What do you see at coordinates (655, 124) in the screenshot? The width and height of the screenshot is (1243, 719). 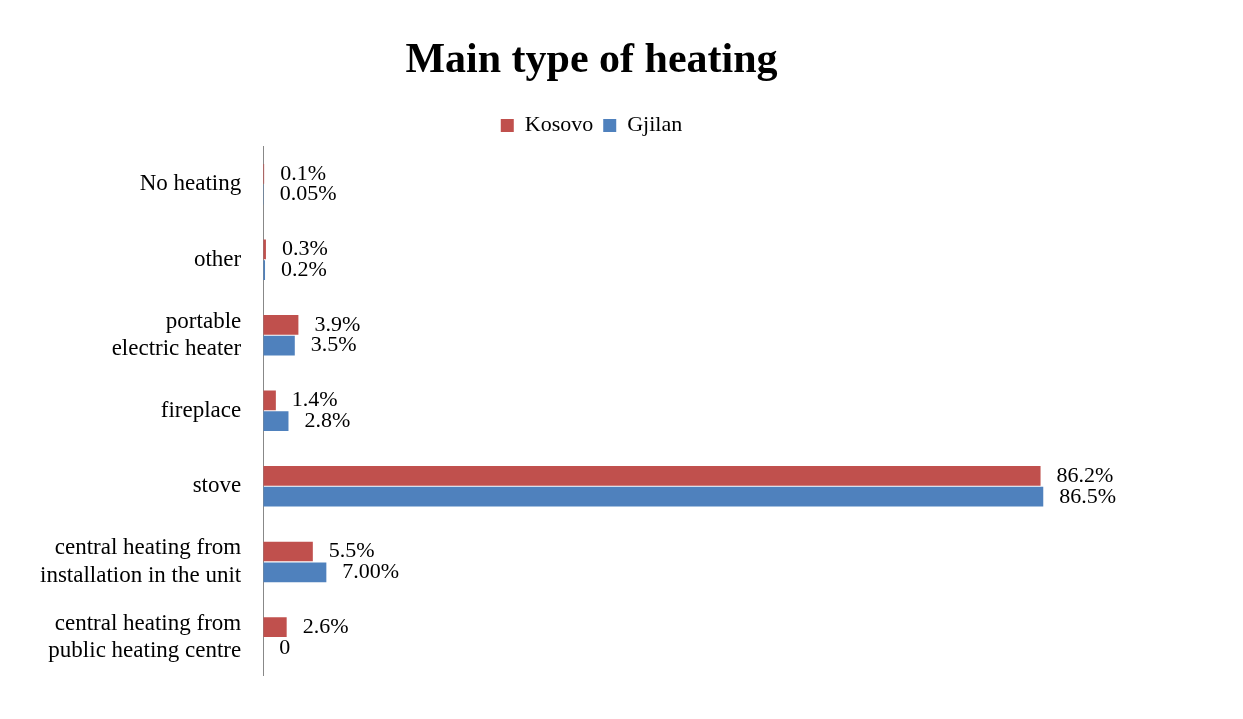 I see `legend-label: Gjilan` at bounding box center [655, 124].